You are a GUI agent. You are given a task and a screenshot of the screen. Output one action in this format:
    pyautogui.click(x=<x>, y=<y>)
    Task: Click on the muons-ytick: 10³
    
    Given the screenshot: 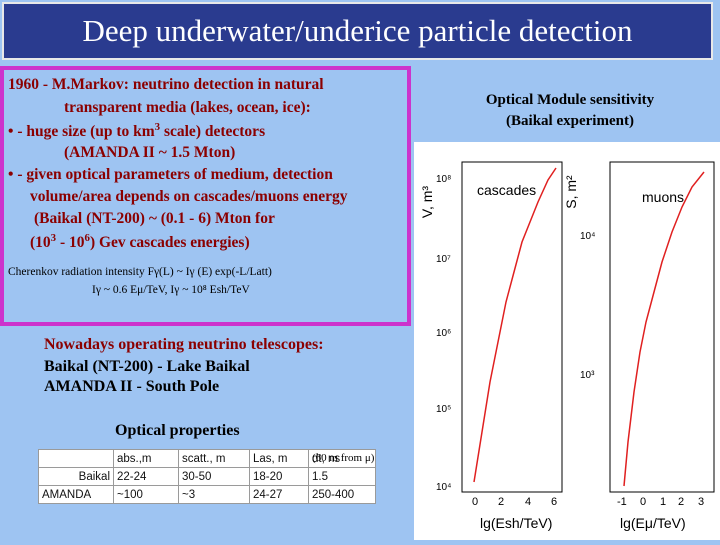 What is the action you would take?
    pyautogui.click(x=587, y=375)
    